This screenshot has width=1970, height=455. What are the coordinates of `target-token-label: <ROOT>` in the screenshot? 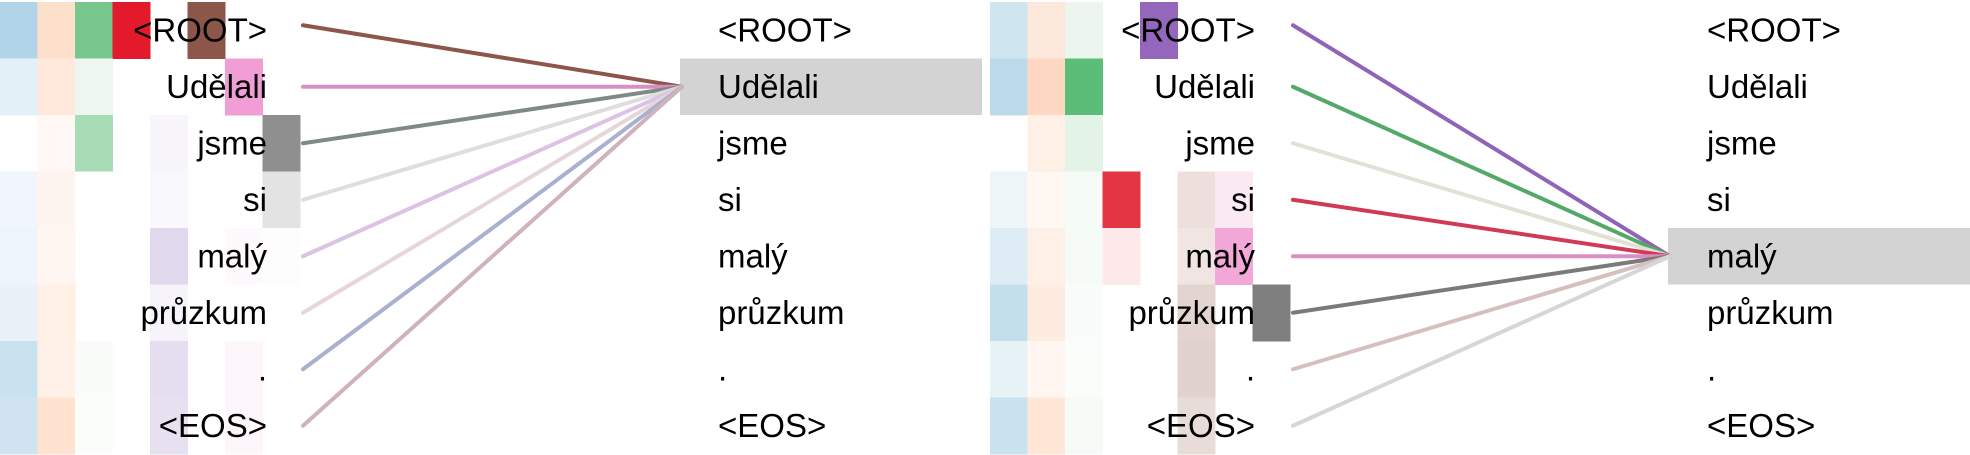 It's located at (1774, 29).